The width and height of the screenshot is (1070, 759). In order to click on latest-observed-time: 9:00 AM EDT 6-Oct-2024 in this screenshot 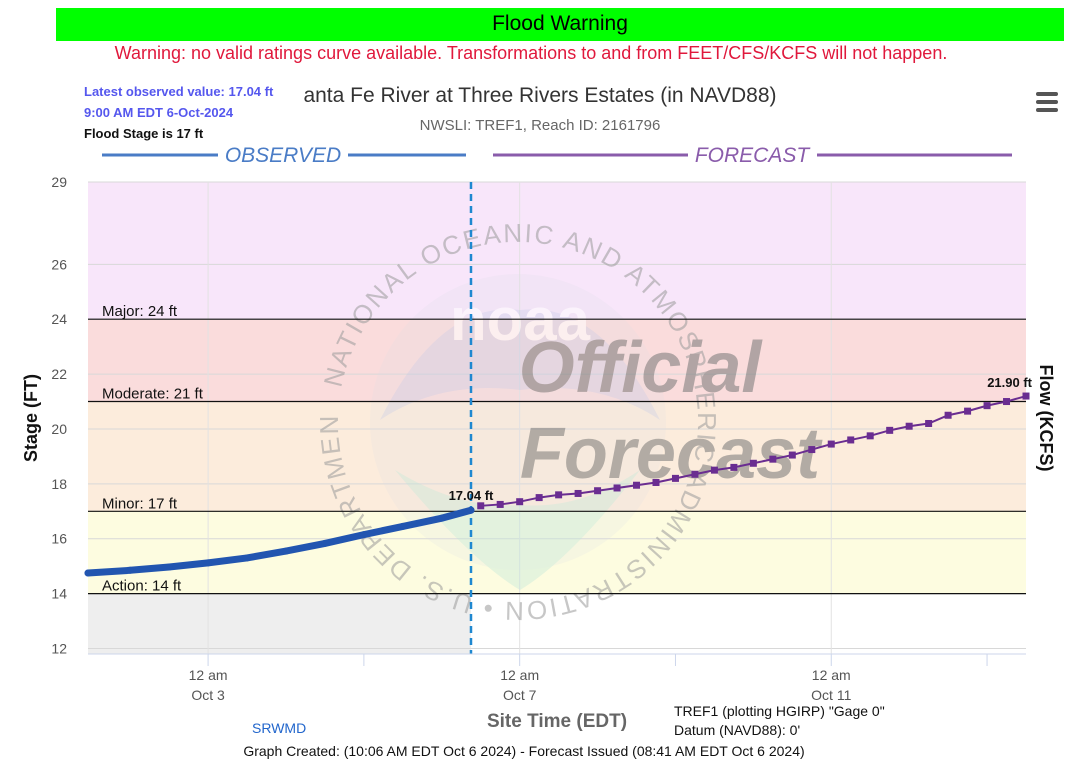, I will do `click(159, 112)`.